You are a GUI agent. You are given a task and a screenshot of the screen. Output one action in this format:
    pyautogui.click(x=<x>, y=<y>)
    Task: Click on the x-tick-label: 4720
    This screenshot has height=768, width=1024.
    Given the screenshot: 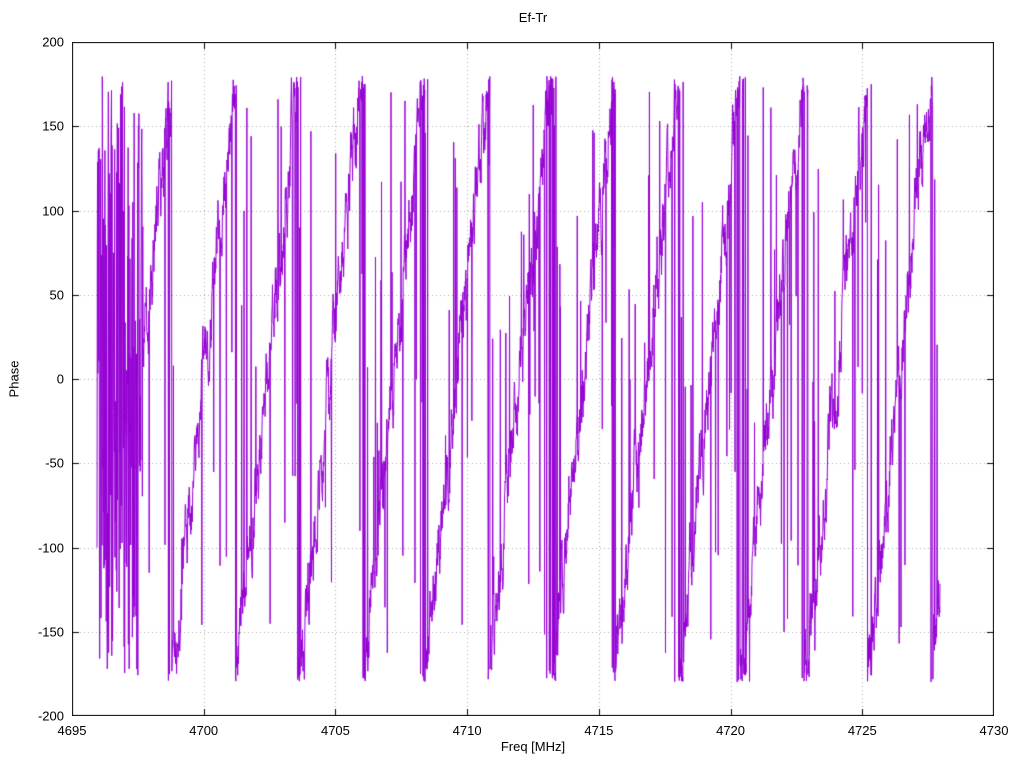 What is the action you would take?
    pyautogui.click(x=731, y=730)
    